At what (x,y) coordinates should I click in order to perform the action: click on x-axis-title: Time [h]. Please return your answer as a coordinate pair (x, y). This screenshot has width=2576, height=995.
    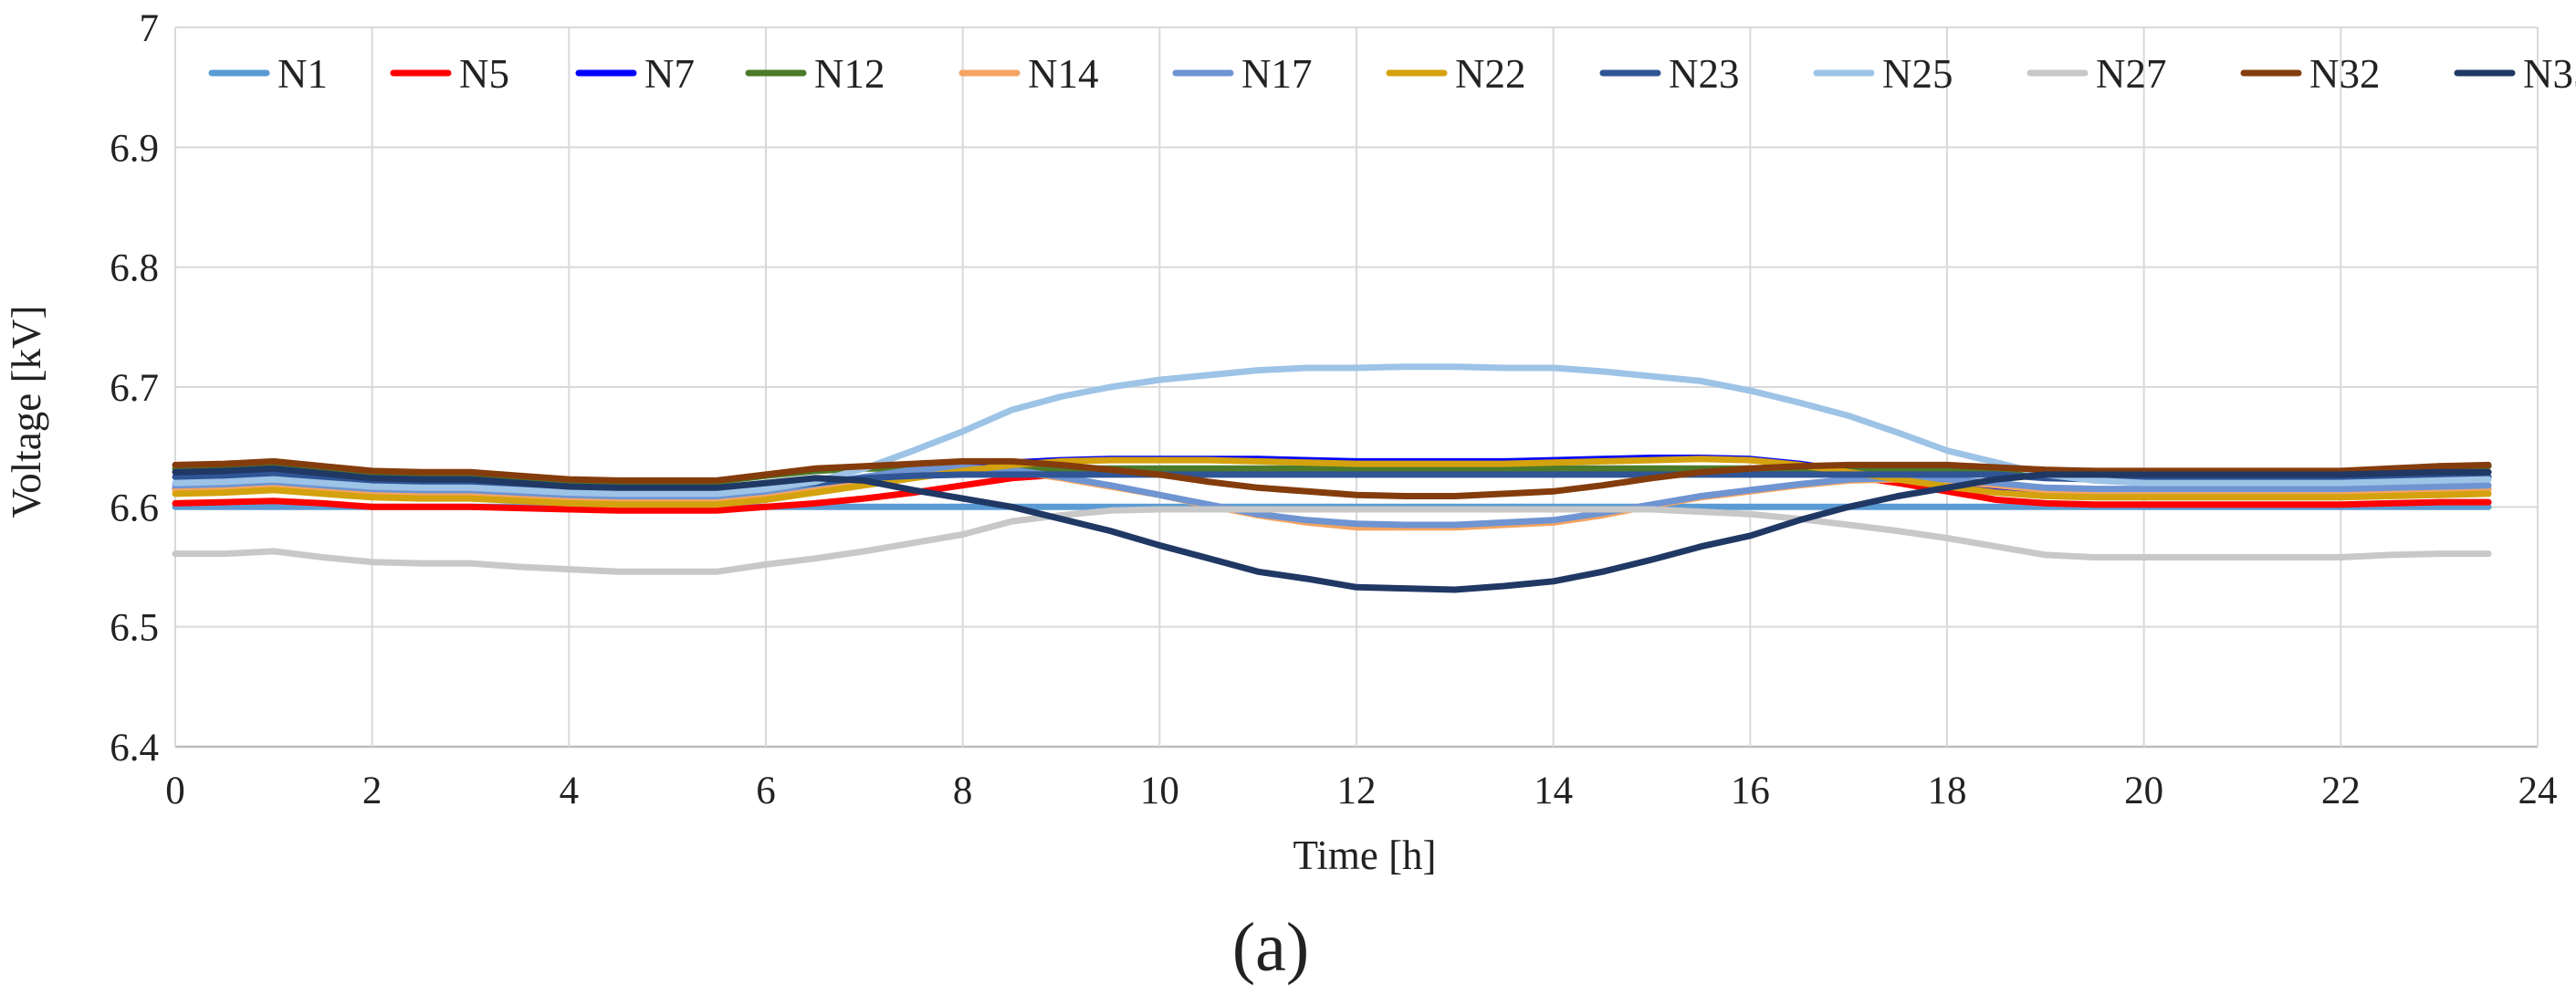
    Looking at the image, I should click on (1365, 855).